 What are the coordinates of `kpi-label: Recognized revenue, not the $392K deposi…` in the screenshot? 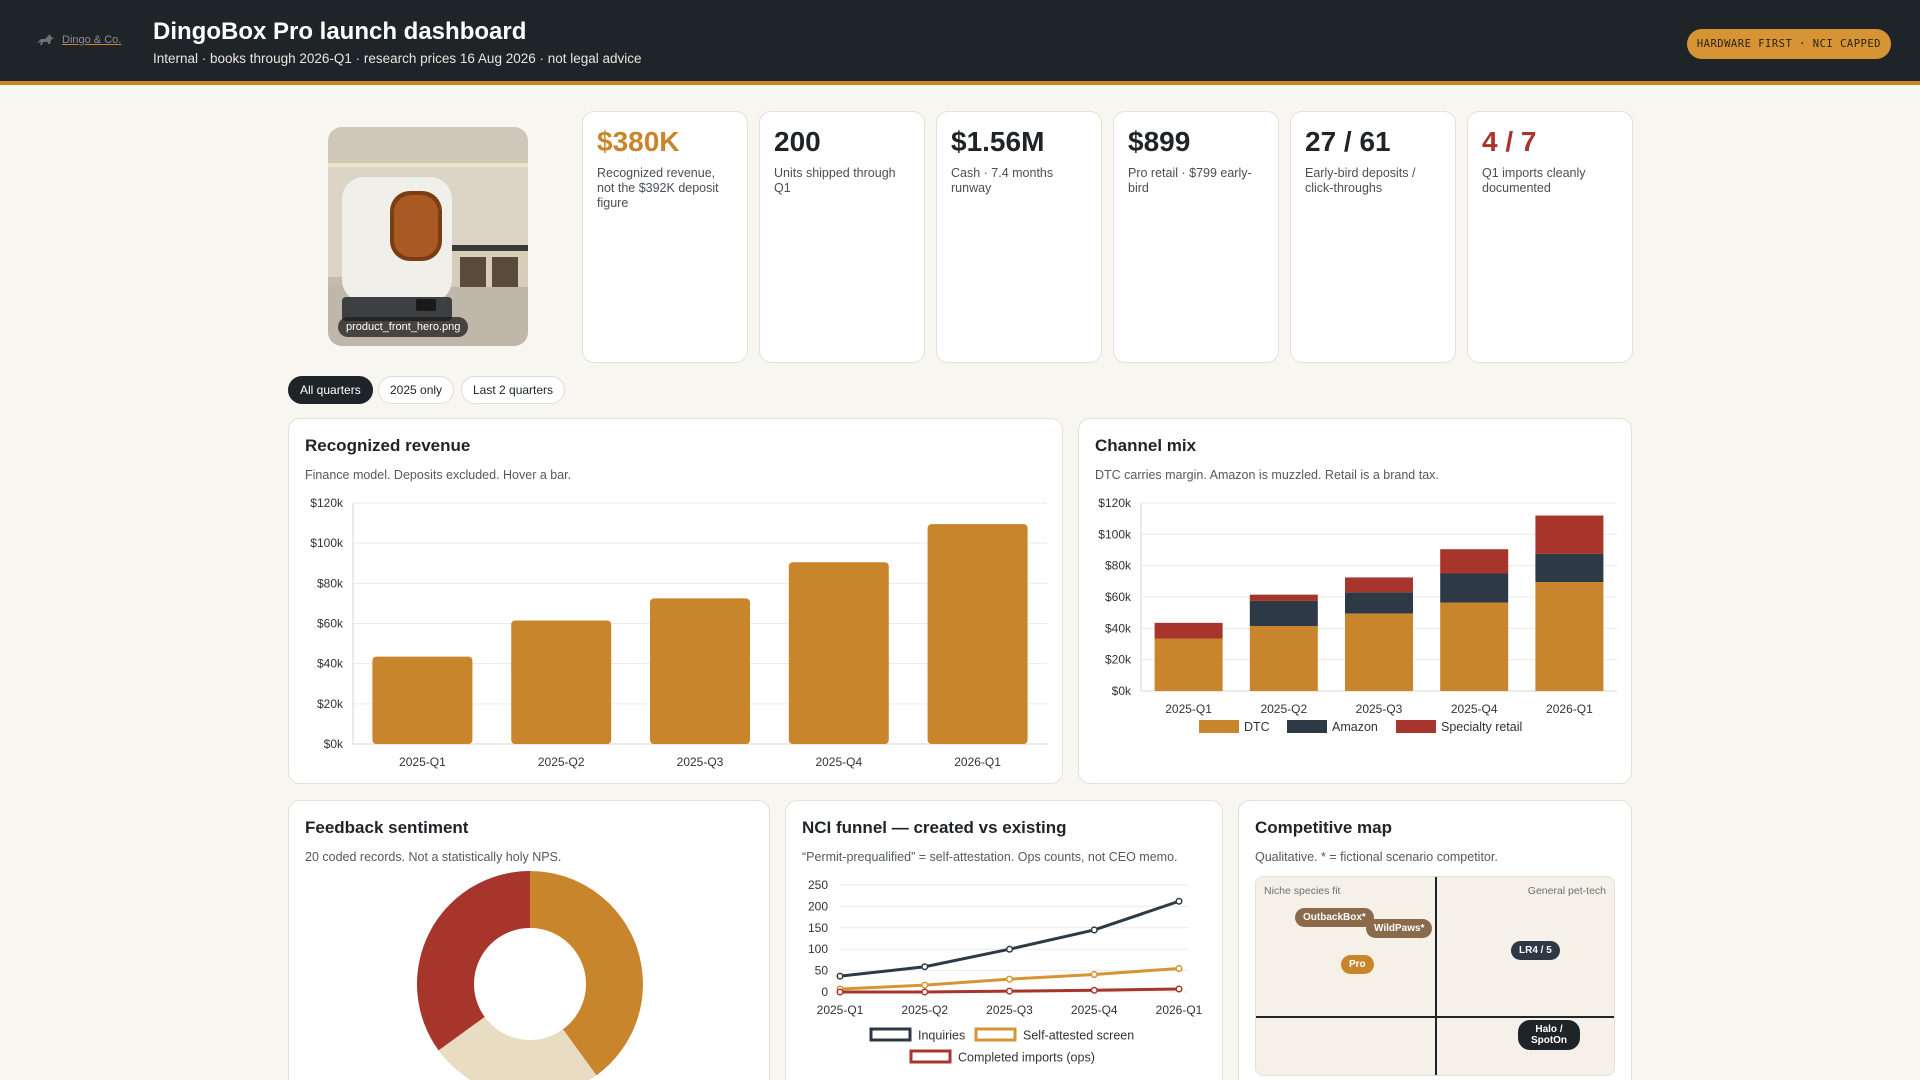 It's located at (658, 188).